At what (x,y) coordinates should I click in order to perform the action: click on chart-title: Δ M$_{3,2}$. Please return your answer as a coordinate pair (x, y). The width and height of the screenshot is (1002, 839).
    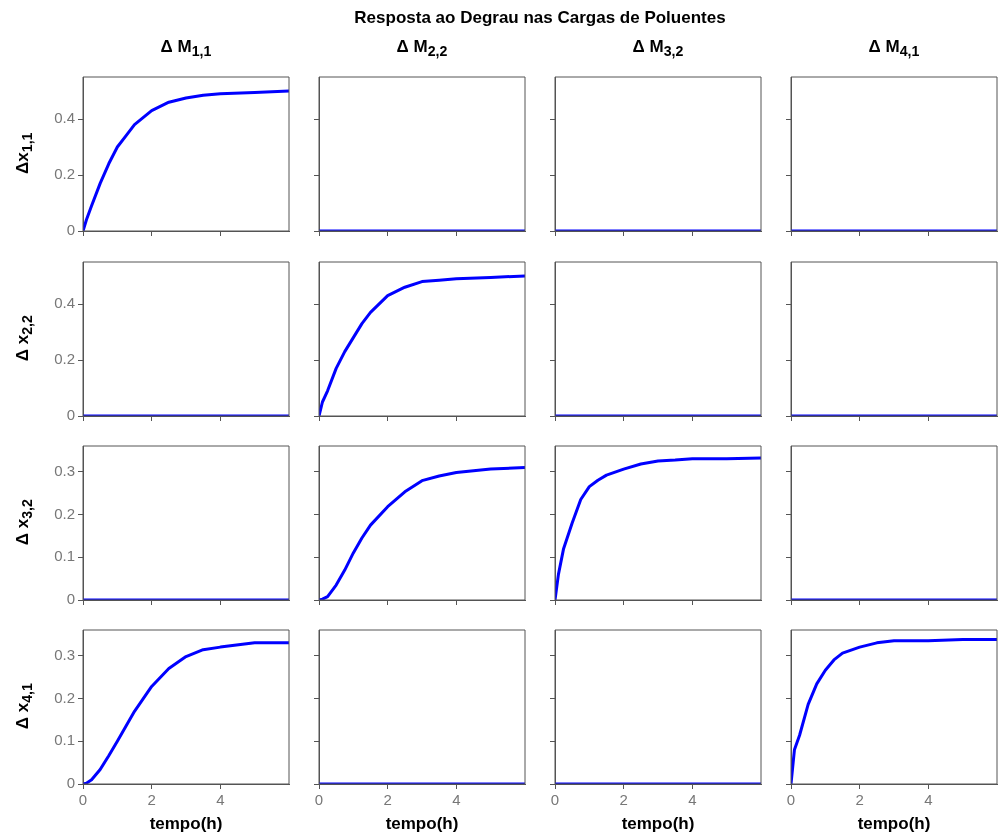
    Looking at the image, I should click on (658, 48).